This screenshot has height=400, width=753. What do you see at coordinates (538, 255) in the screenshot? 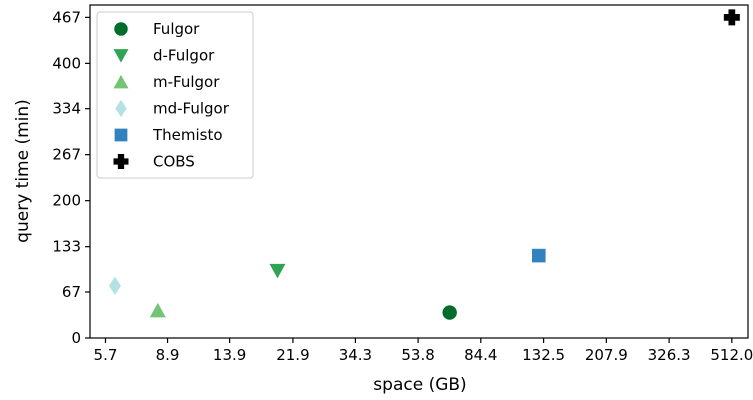
I see `point-themisto` at bounding box center [538, 255].